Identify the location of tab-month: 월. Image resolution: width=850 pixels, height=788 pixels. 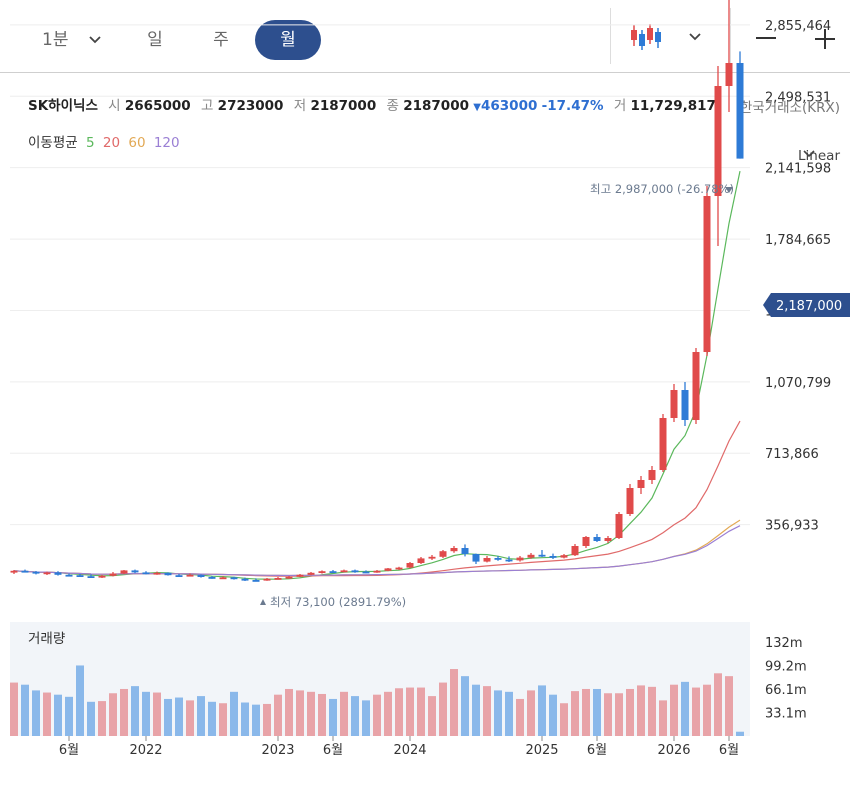
(288, 40).